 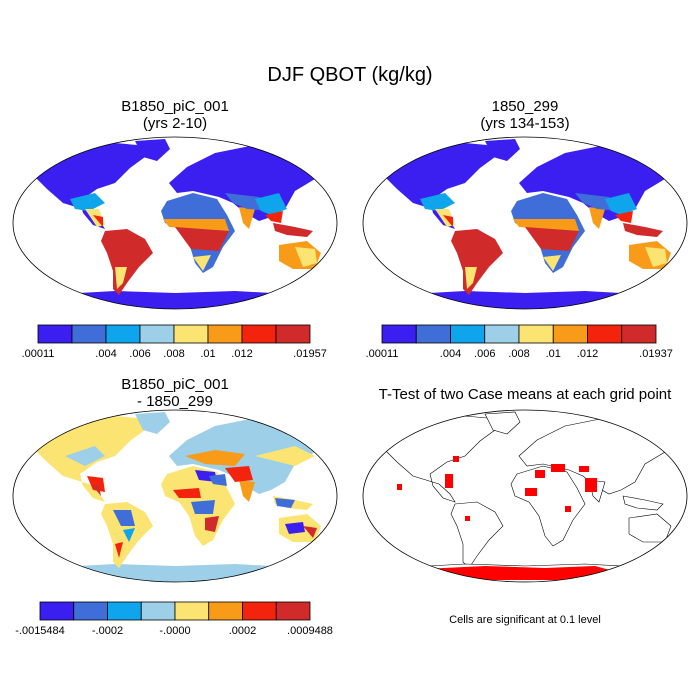 I want to click on colorbar-panel-2: .00011 .004 .006 .008 .01 .012 .01937, so click(x=519, y=342).